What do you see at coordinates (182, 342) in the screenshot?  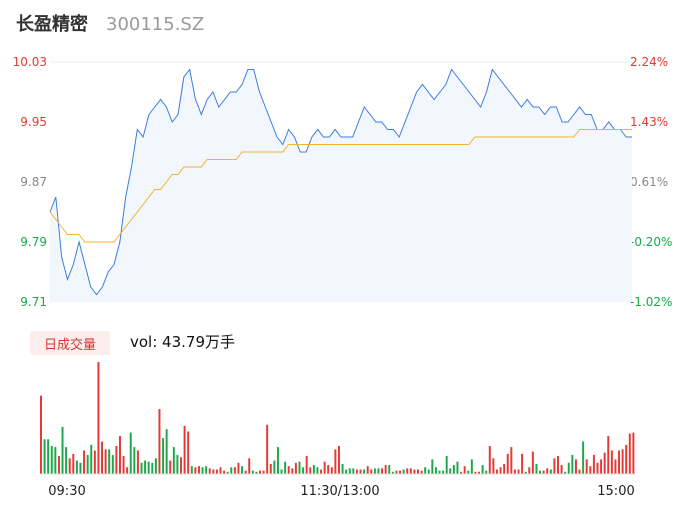 I see `volume-text: vol: 43.79万手` at bounding box center [182, 342].